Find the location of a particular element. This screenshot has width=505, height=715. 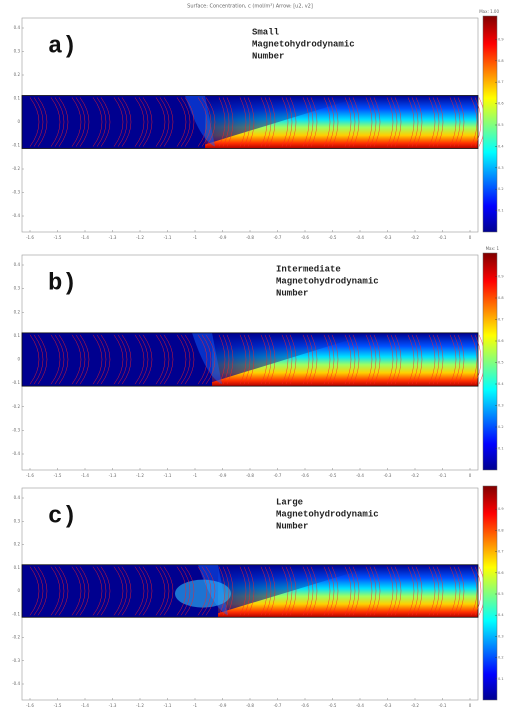

x-tick-label: -0.4 is located at coordinates (360, 237).